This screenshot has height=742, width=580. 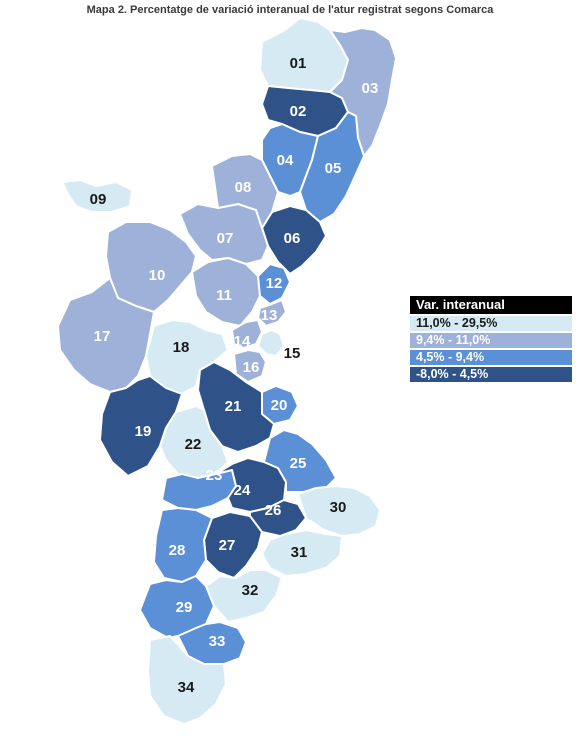 What do you see at coordinates (491, 357) in the screenshot?
I see `legend-class-3: 4,5% - 9,4%` at bounding box center [491, 357].